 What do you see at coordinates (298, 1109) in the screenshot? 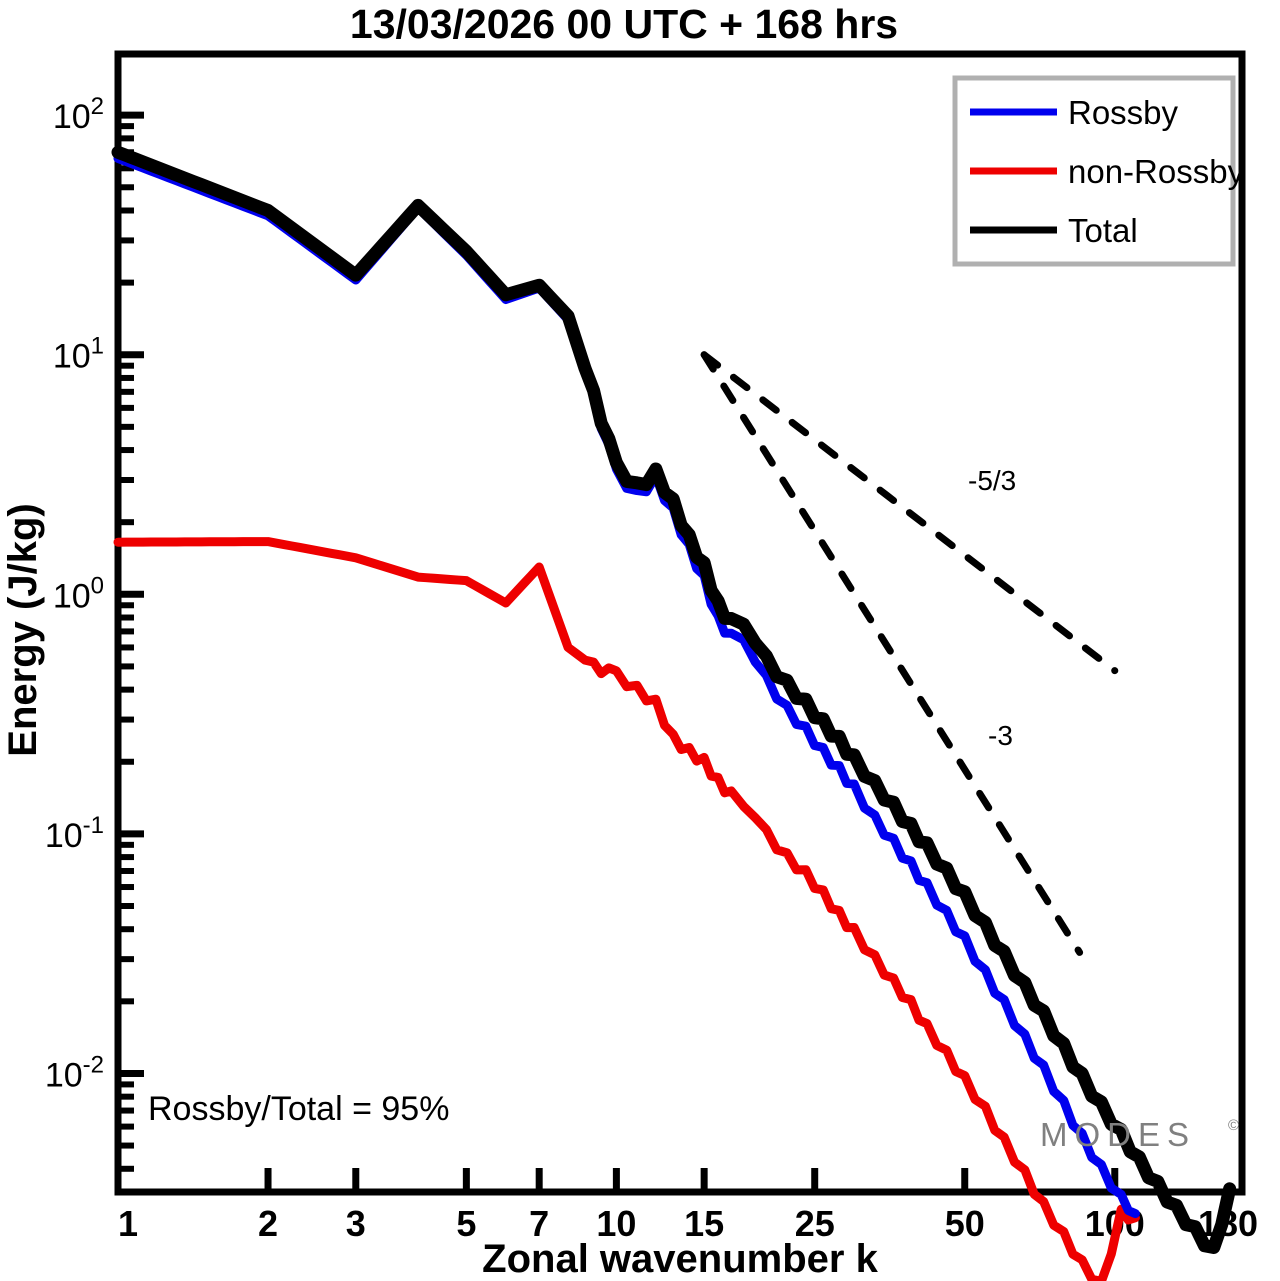
I see `rossby-total-ratio-label: Rossby/Total = 95%` at bounding box center [298, 1109].